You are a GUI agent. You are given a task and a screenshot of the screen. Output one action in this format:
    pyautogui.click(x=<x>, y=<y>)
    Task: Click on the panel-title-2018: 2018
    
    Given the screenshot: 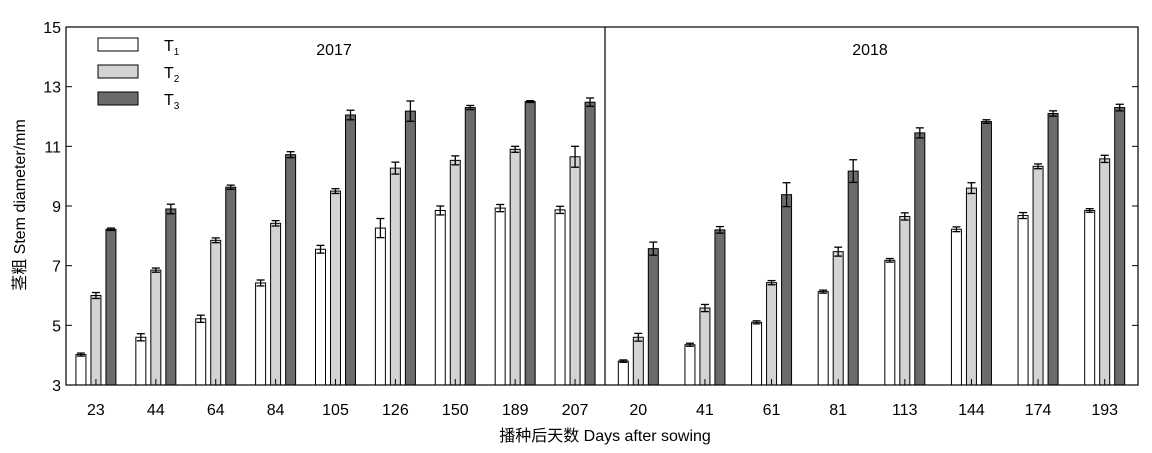 What is the action you would take?
    pyautogui.click(x=870, y=50)
    